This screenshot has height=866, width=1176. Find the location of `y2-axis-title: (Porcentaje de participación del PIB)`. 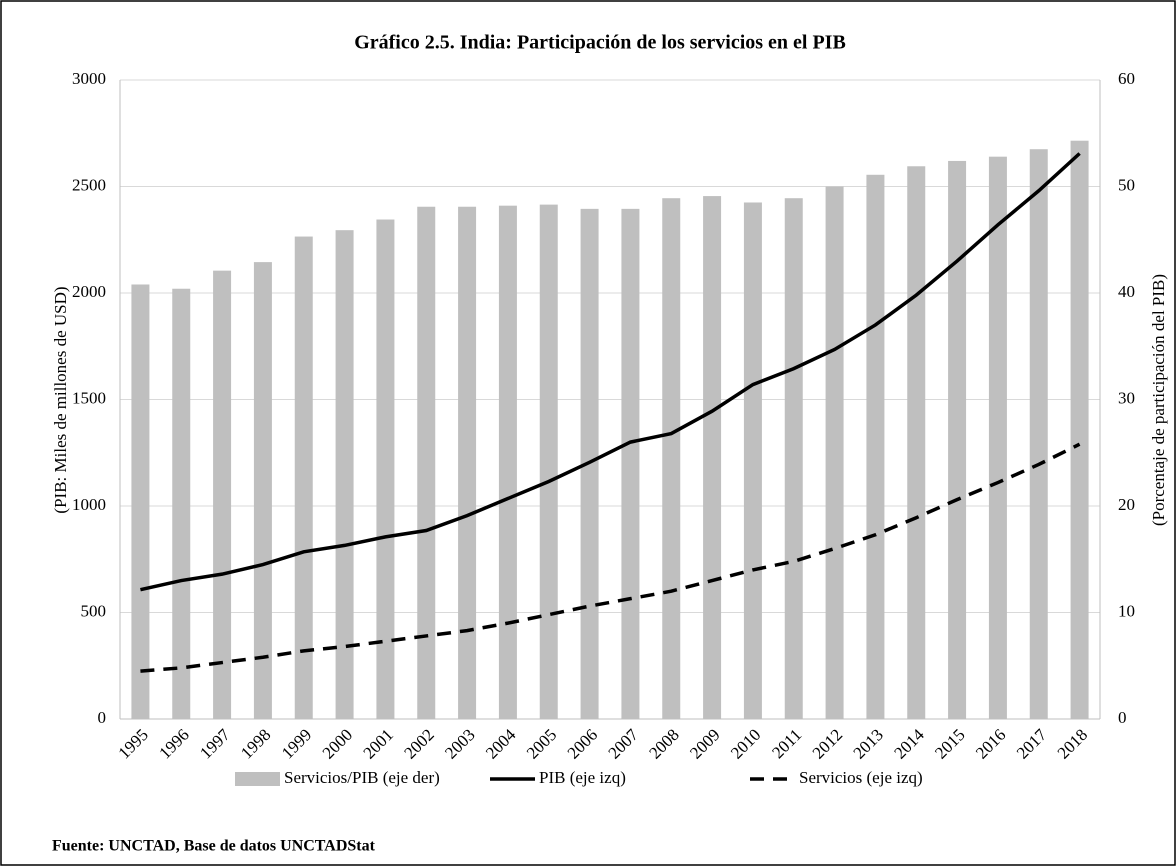

y2-axis-title: (Porcentaje de participación del PIB) is located at coordinates (1158, 400).